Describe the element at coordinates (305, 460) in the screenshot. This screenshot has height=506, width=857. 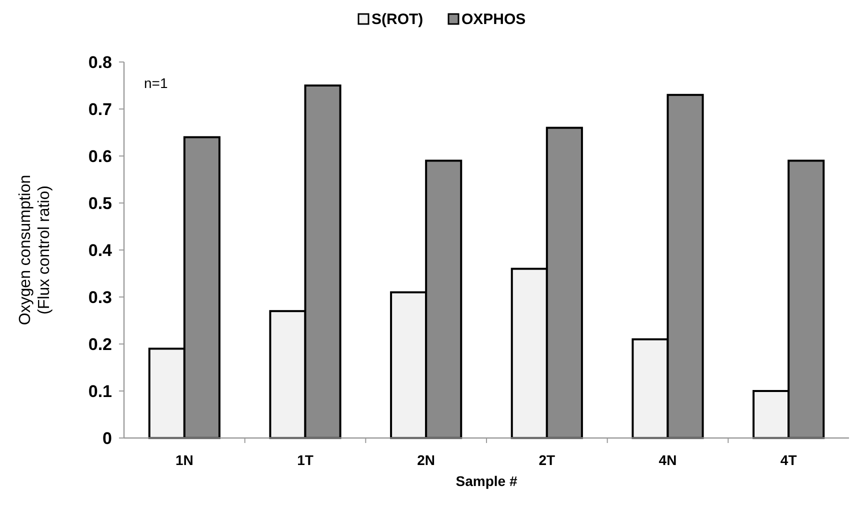
I see `x-tick-label: 1T` at that location.